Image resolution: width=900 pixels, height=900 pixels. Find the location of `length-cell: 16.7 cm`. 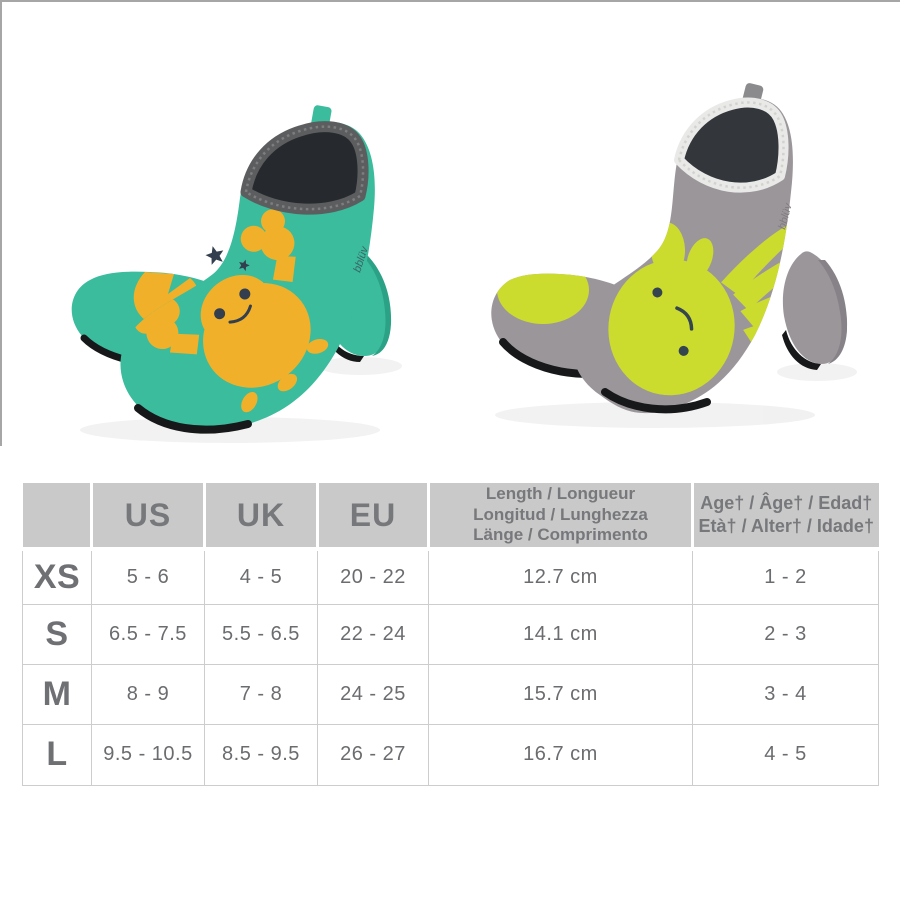

length-cell: 16.7 cm is located at coordinates (560, 754).